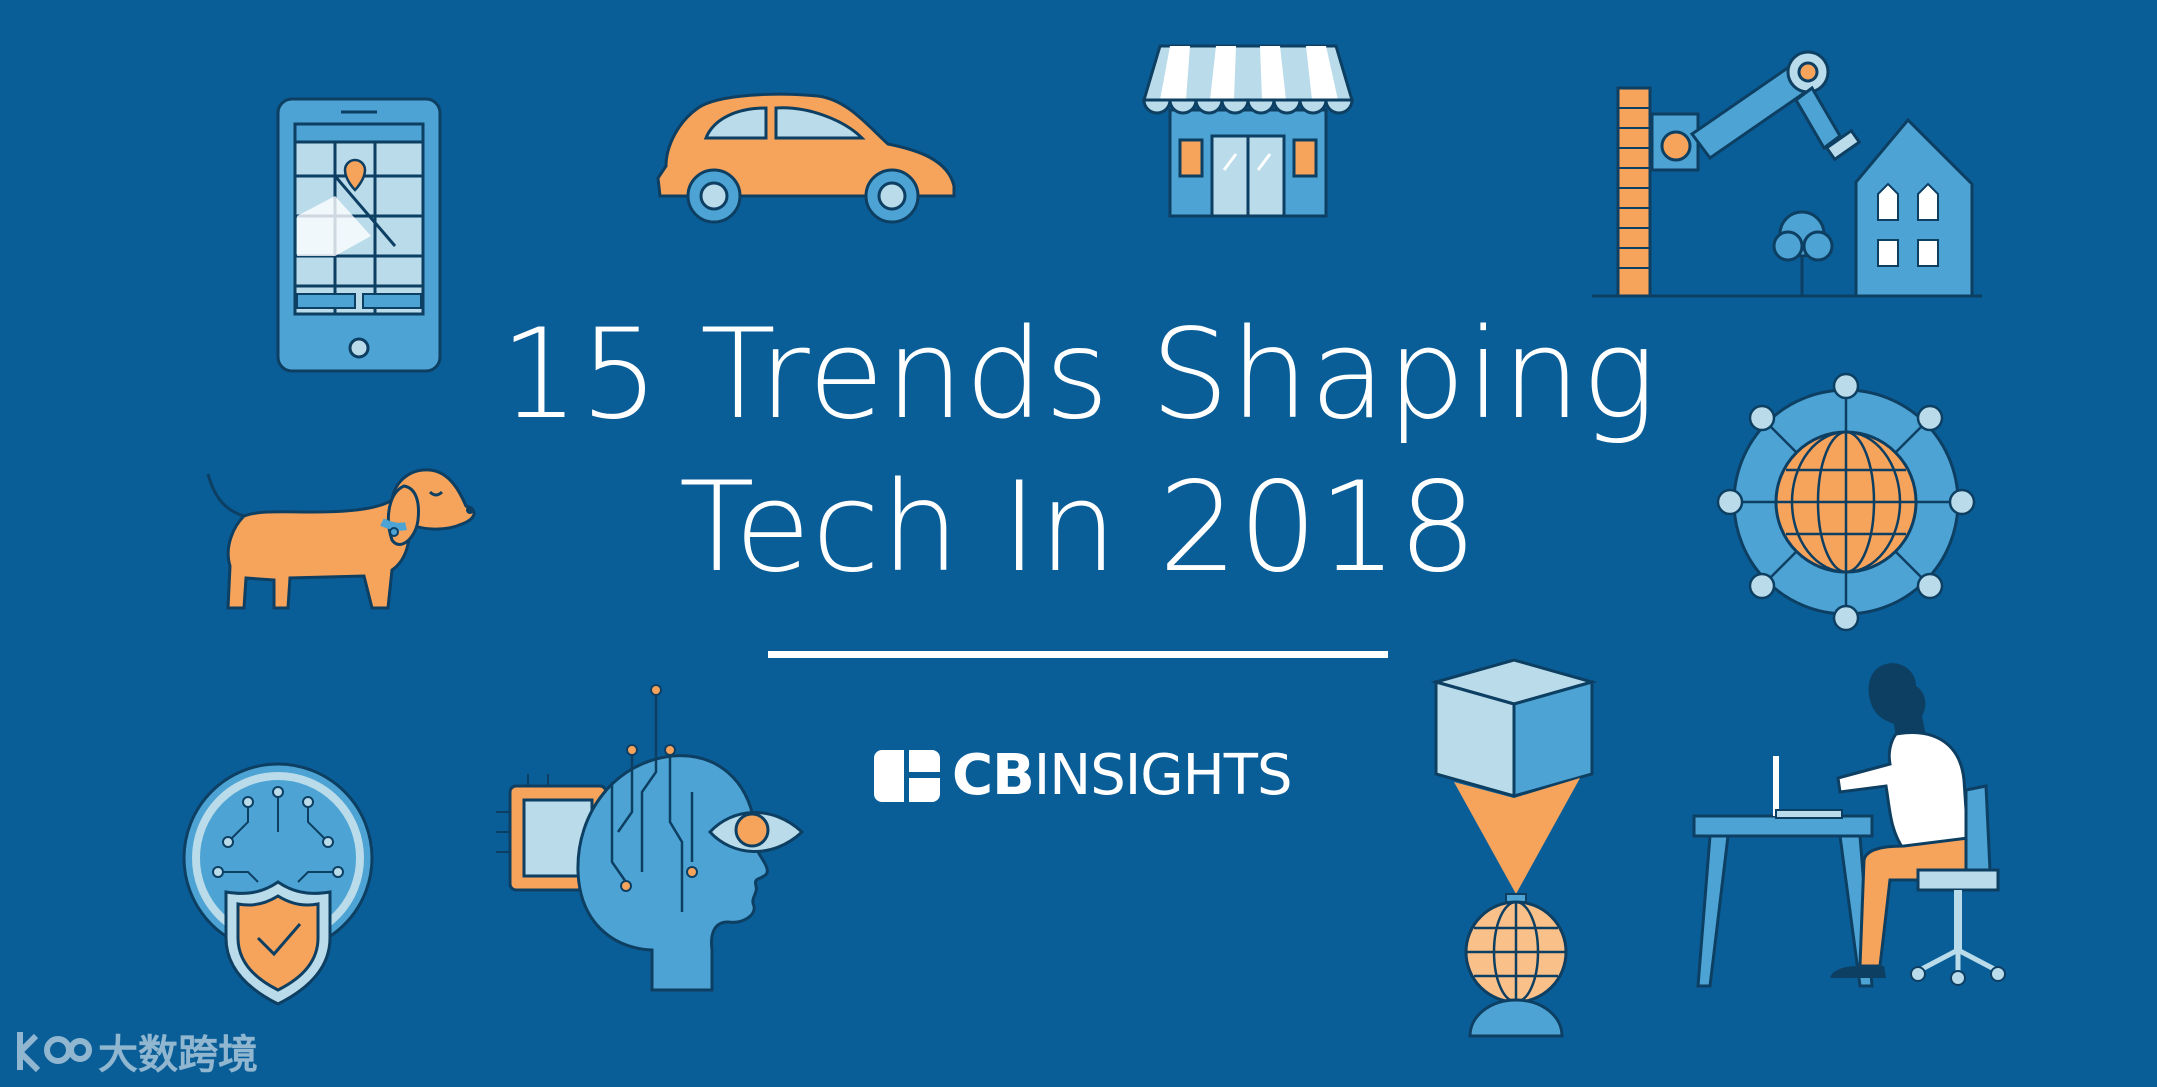  Describe the element at coordinates (1078, 654) in the screenshot. I see `title-divider` at that location.